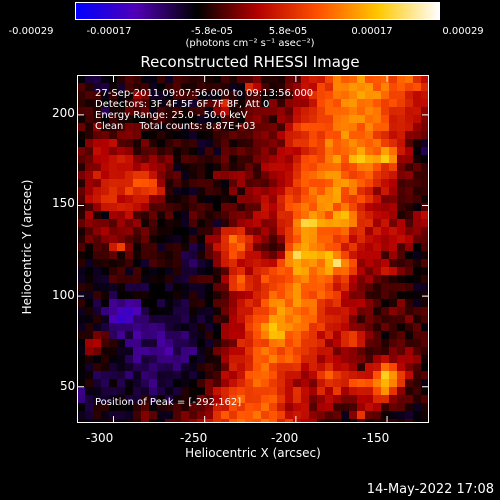 The image size is (500, 500). What do you see at coordinates (212, 31) in the screenshot?
I see `colorbar-tick-label: -5.8e-05` at bounding box center [212, 31].